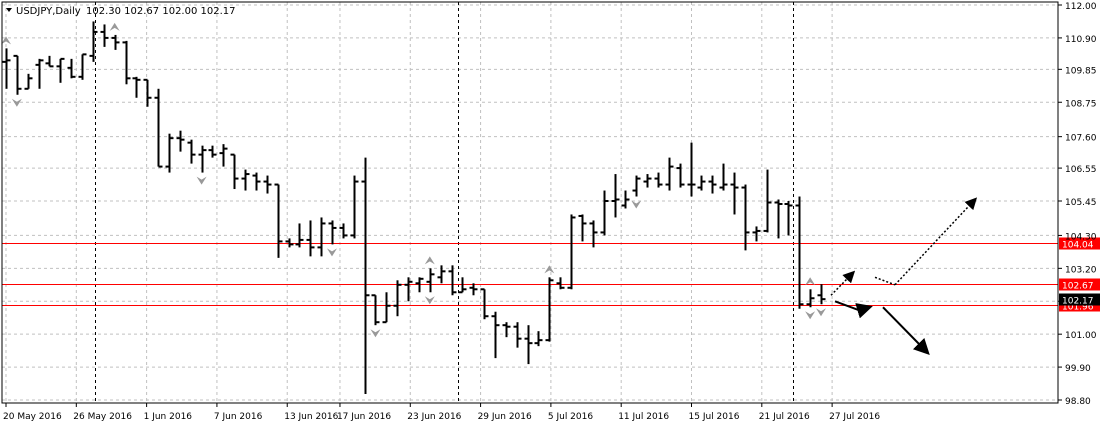  What do you see at coordinates (1078, 369) in the screenshot?
I see `y-tick-label: 99.90` at bounding box center [1078, 369].